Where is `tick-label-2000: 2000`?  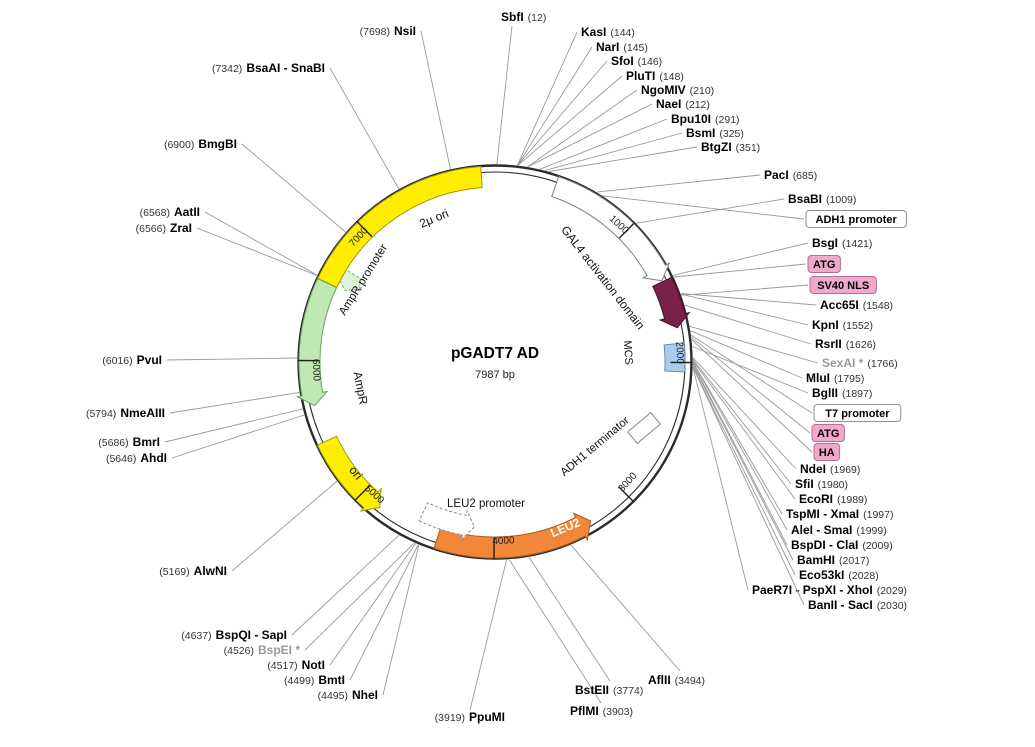
tick-label-2000: 2000 is located at coordinates (679, 352).